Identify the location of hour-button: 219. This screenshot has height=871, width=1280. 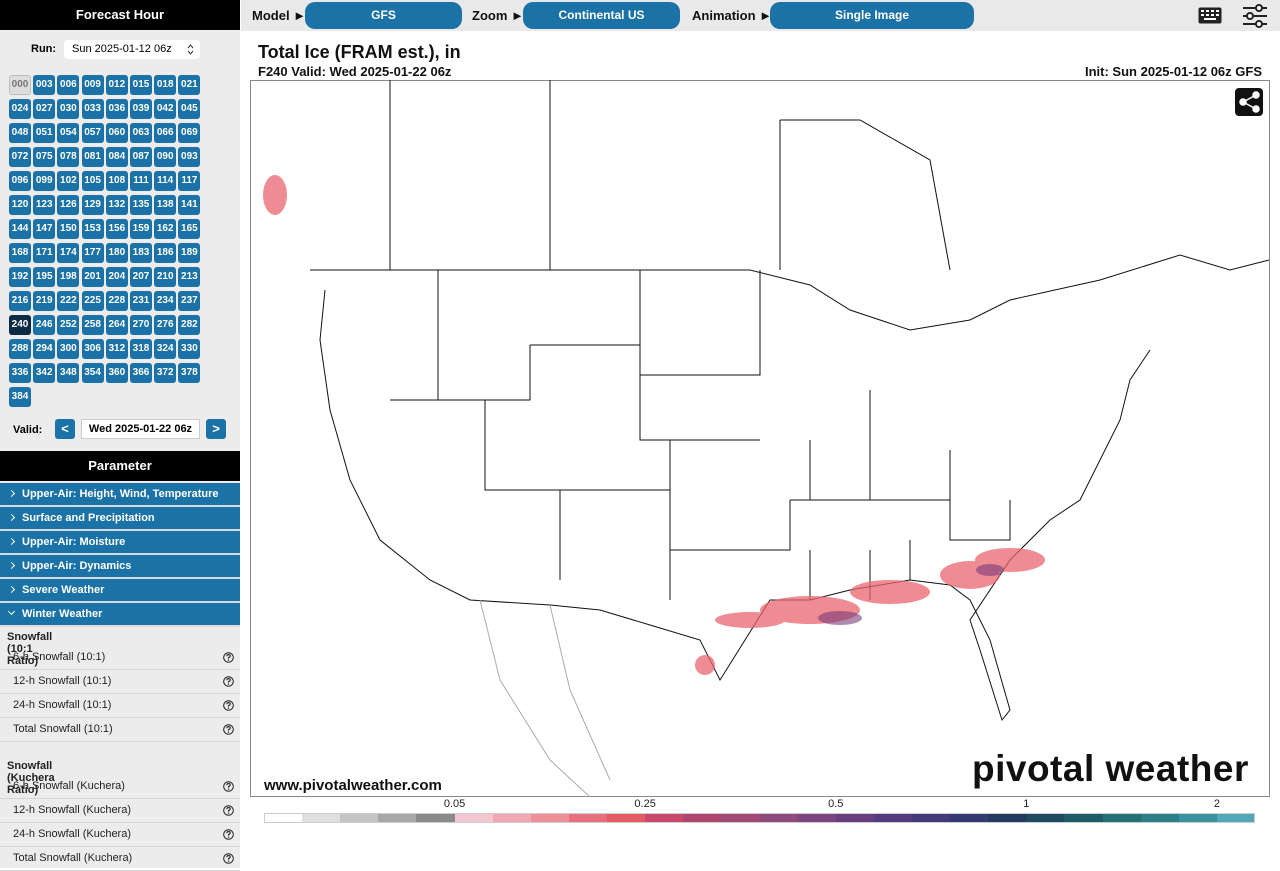
(44, 301).